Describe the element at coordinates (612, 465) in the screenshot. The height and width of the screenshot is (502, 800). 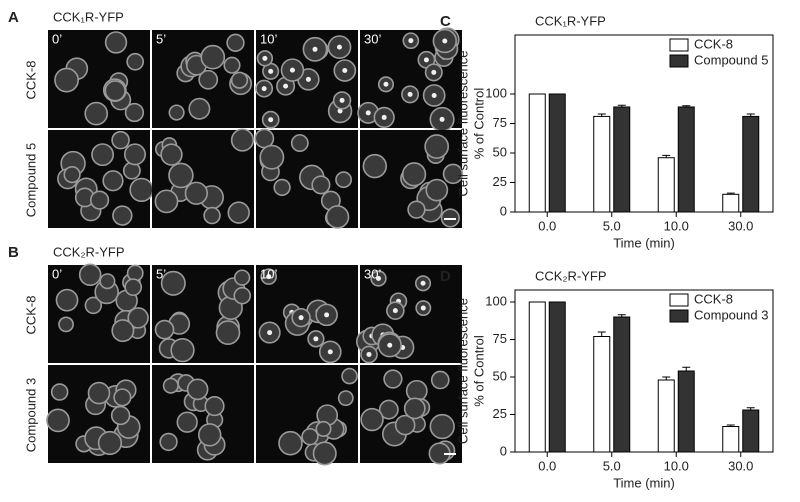
I see `x-tick-label: 5.0` at that location.